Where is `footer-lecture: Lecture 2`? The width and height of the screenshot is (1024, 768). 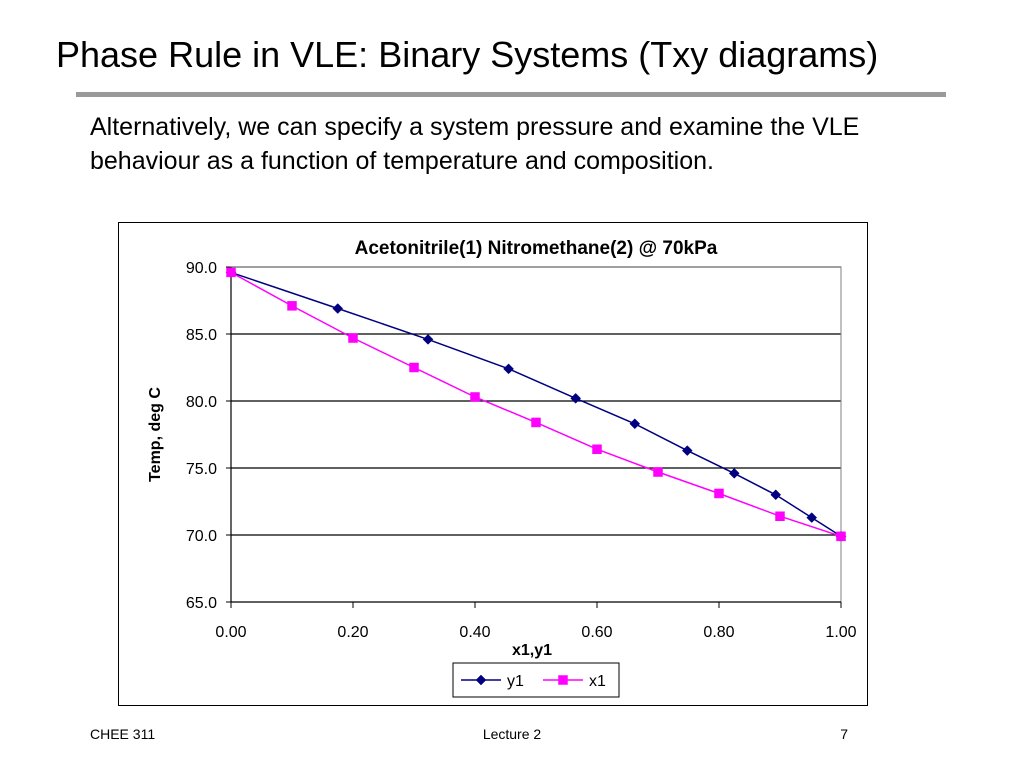
footer-lecture: Lecture 2 is located at coordinates (512, 734).